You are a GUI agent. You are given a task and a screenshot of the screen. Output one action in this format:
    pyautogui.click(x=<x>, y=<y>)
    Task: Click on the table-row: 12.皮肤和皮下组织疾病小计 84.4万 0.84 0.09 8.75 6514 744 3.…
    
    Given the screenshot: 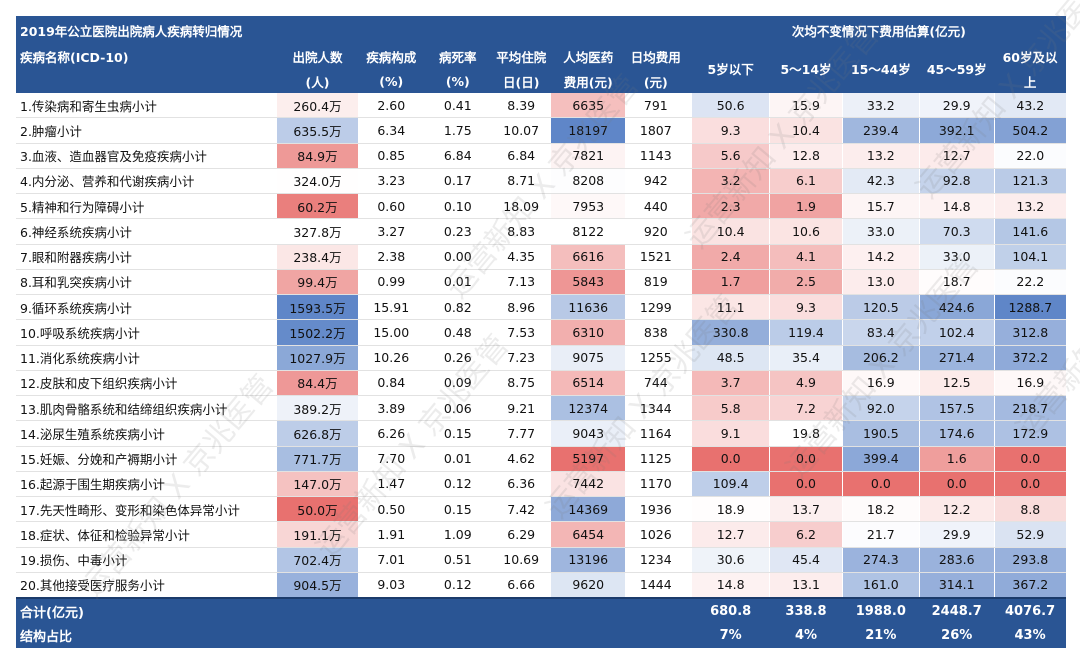 What is the action you would take?
    pyautogui.click(x=541, y=383)
    